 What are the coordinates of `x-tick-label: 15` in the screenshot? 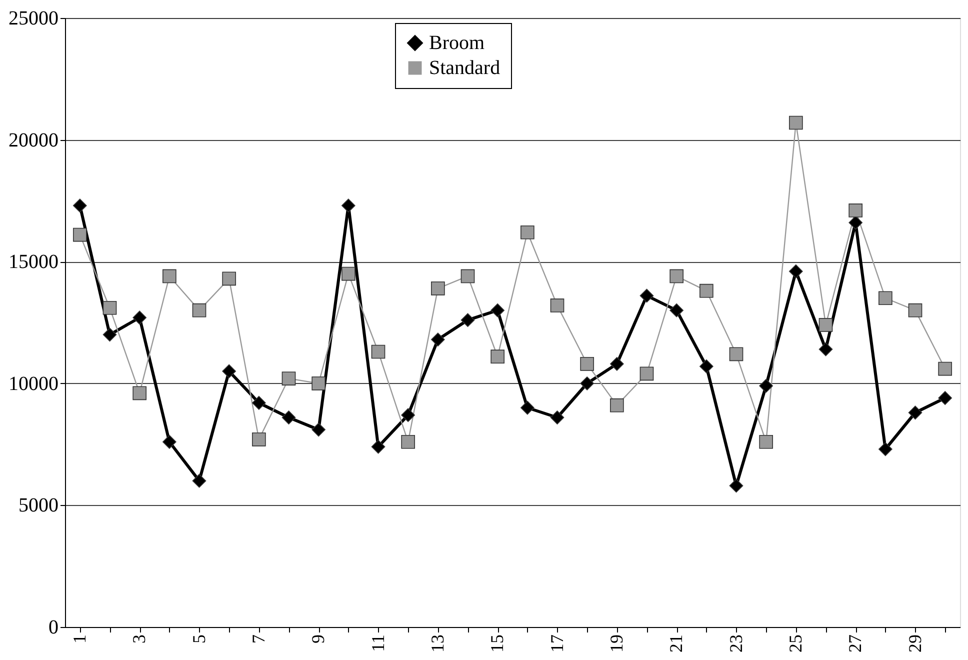 It's located at (497, 643).